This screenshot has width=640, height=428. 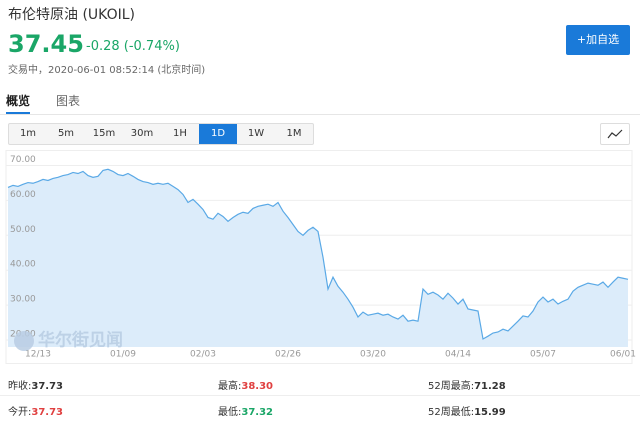 I want to click on trade-status: 交易中，2020-06-01 08:52:14 (北京时间), so click(x=107, y=70).